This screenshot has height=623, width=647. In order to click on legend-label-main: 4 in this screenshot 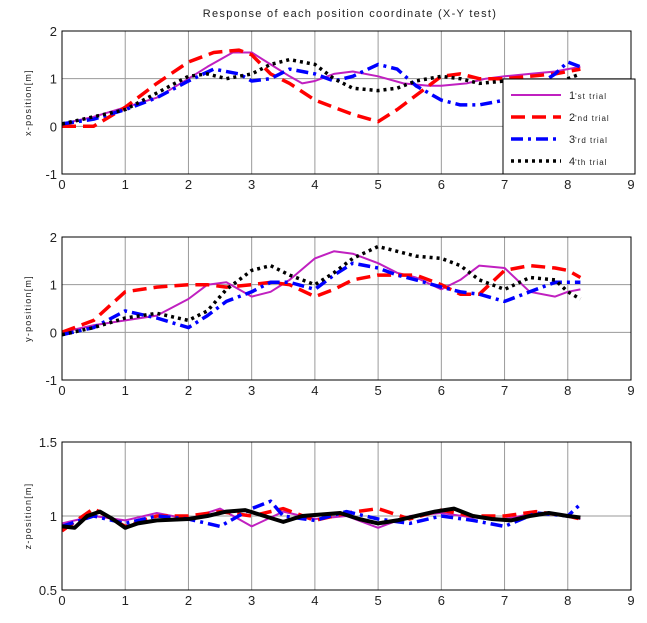, I will do `click(572, 162)`.